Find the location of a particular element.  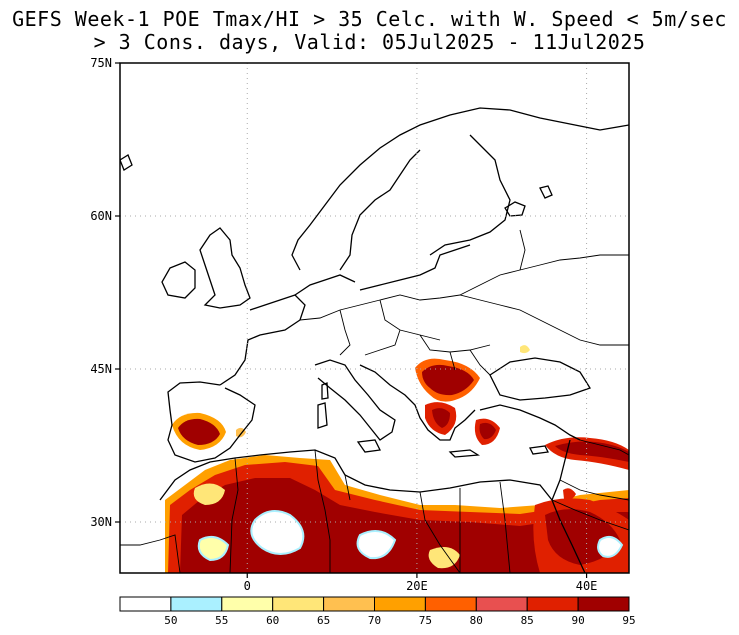

norway-coast is located at coordinates (460, 189).